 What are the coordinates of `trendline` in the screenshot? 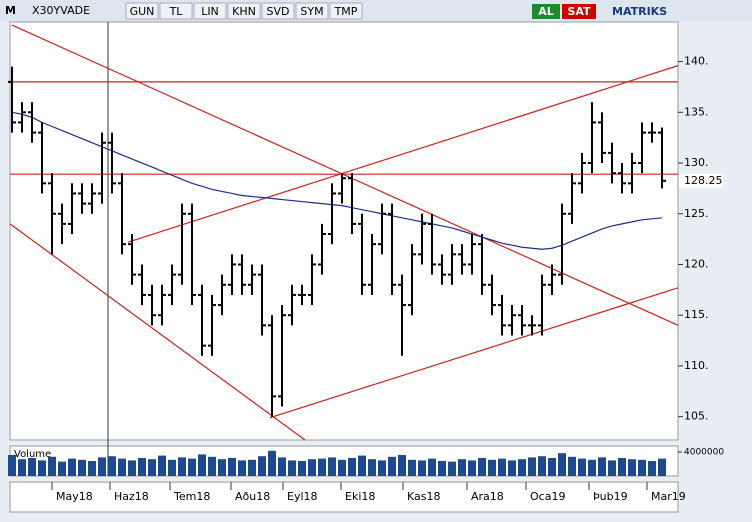 It's located at (474, 353).